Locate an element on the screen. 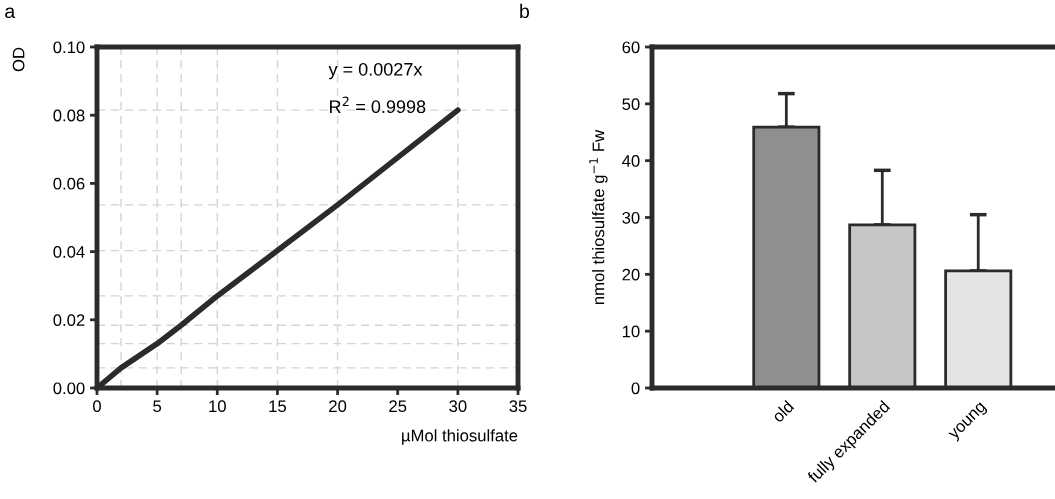  x-tick-label: 5 is located at coordinates (157, 406).